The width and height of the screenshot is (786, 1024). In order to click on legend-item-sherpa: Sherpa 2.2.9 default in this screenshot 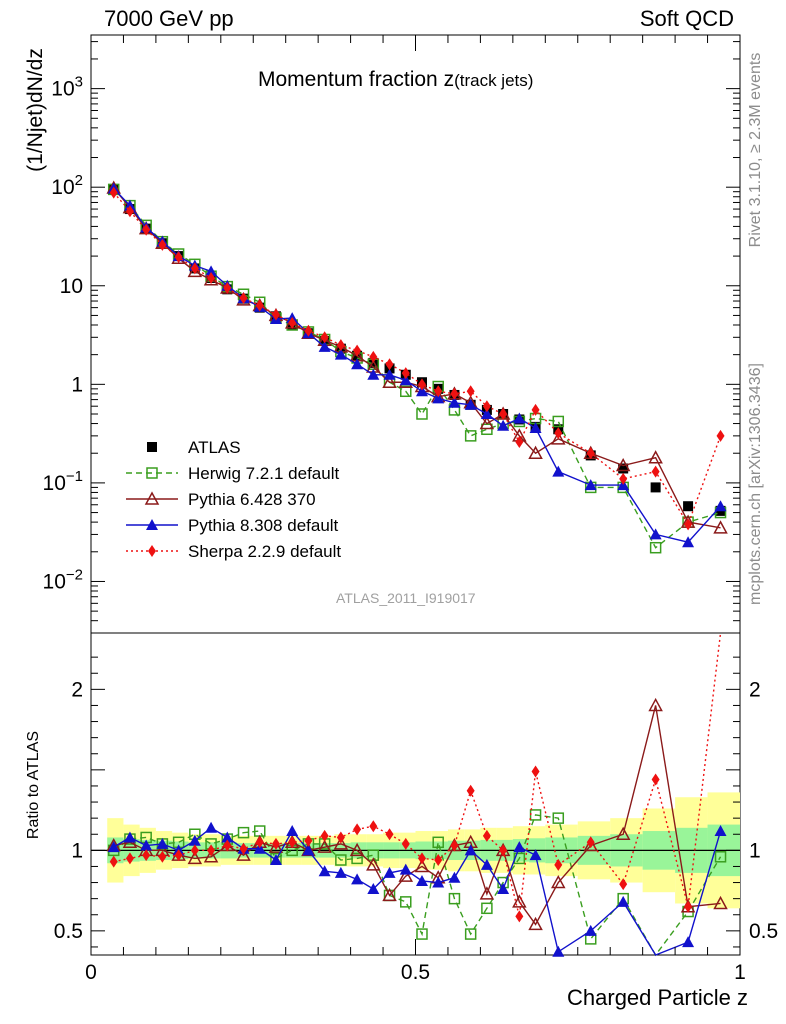, I will do `click(233, 551)`.